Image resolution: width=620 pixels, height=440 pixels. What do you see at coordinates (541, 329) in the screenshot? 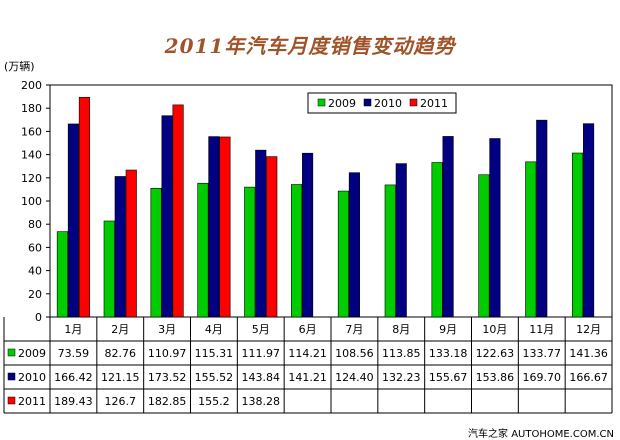
I see `x-tick-label: 11月` at bounding box center [541, 329].